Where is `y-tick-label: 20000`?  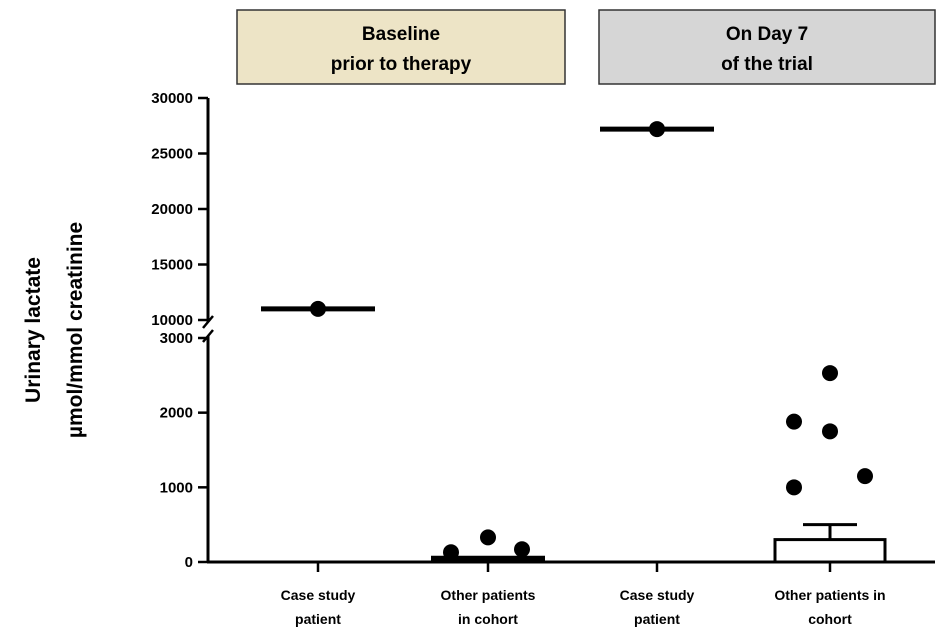
y-tick-label: 20000 is located at coordinates (172, 209).